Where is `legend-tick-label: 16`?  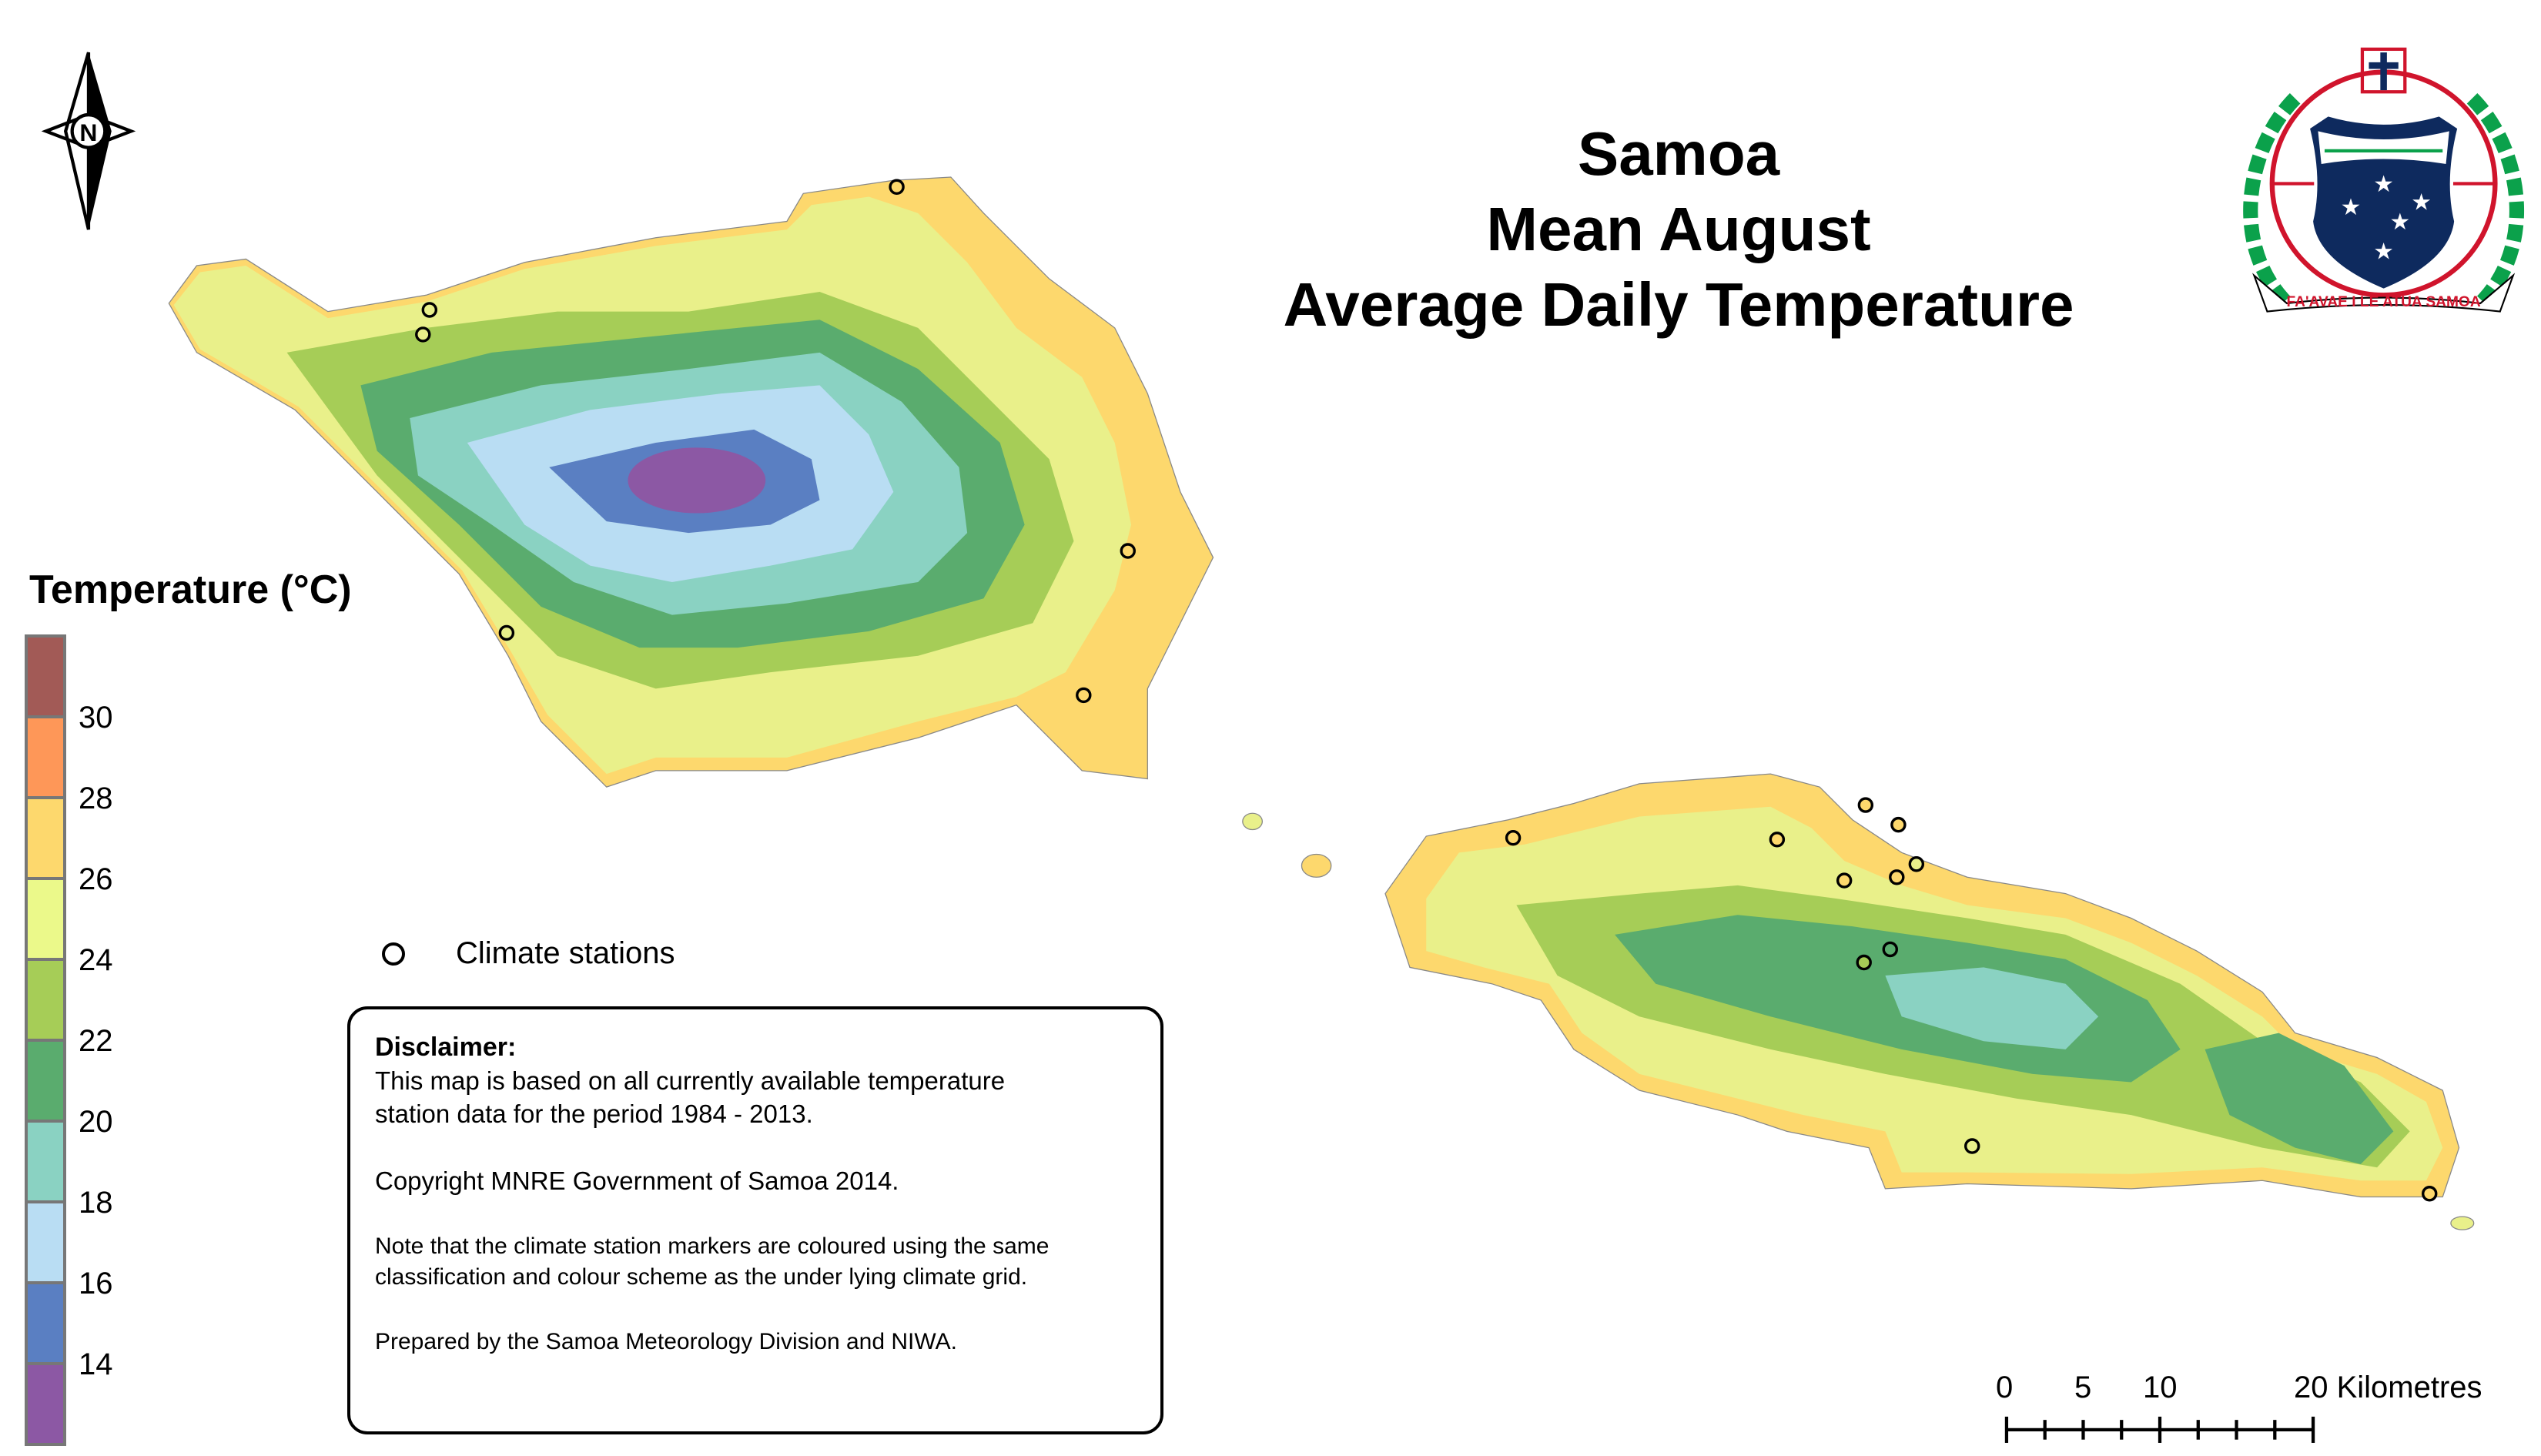
legend-tick-label: 16 is located at coordinates (96, 1283).